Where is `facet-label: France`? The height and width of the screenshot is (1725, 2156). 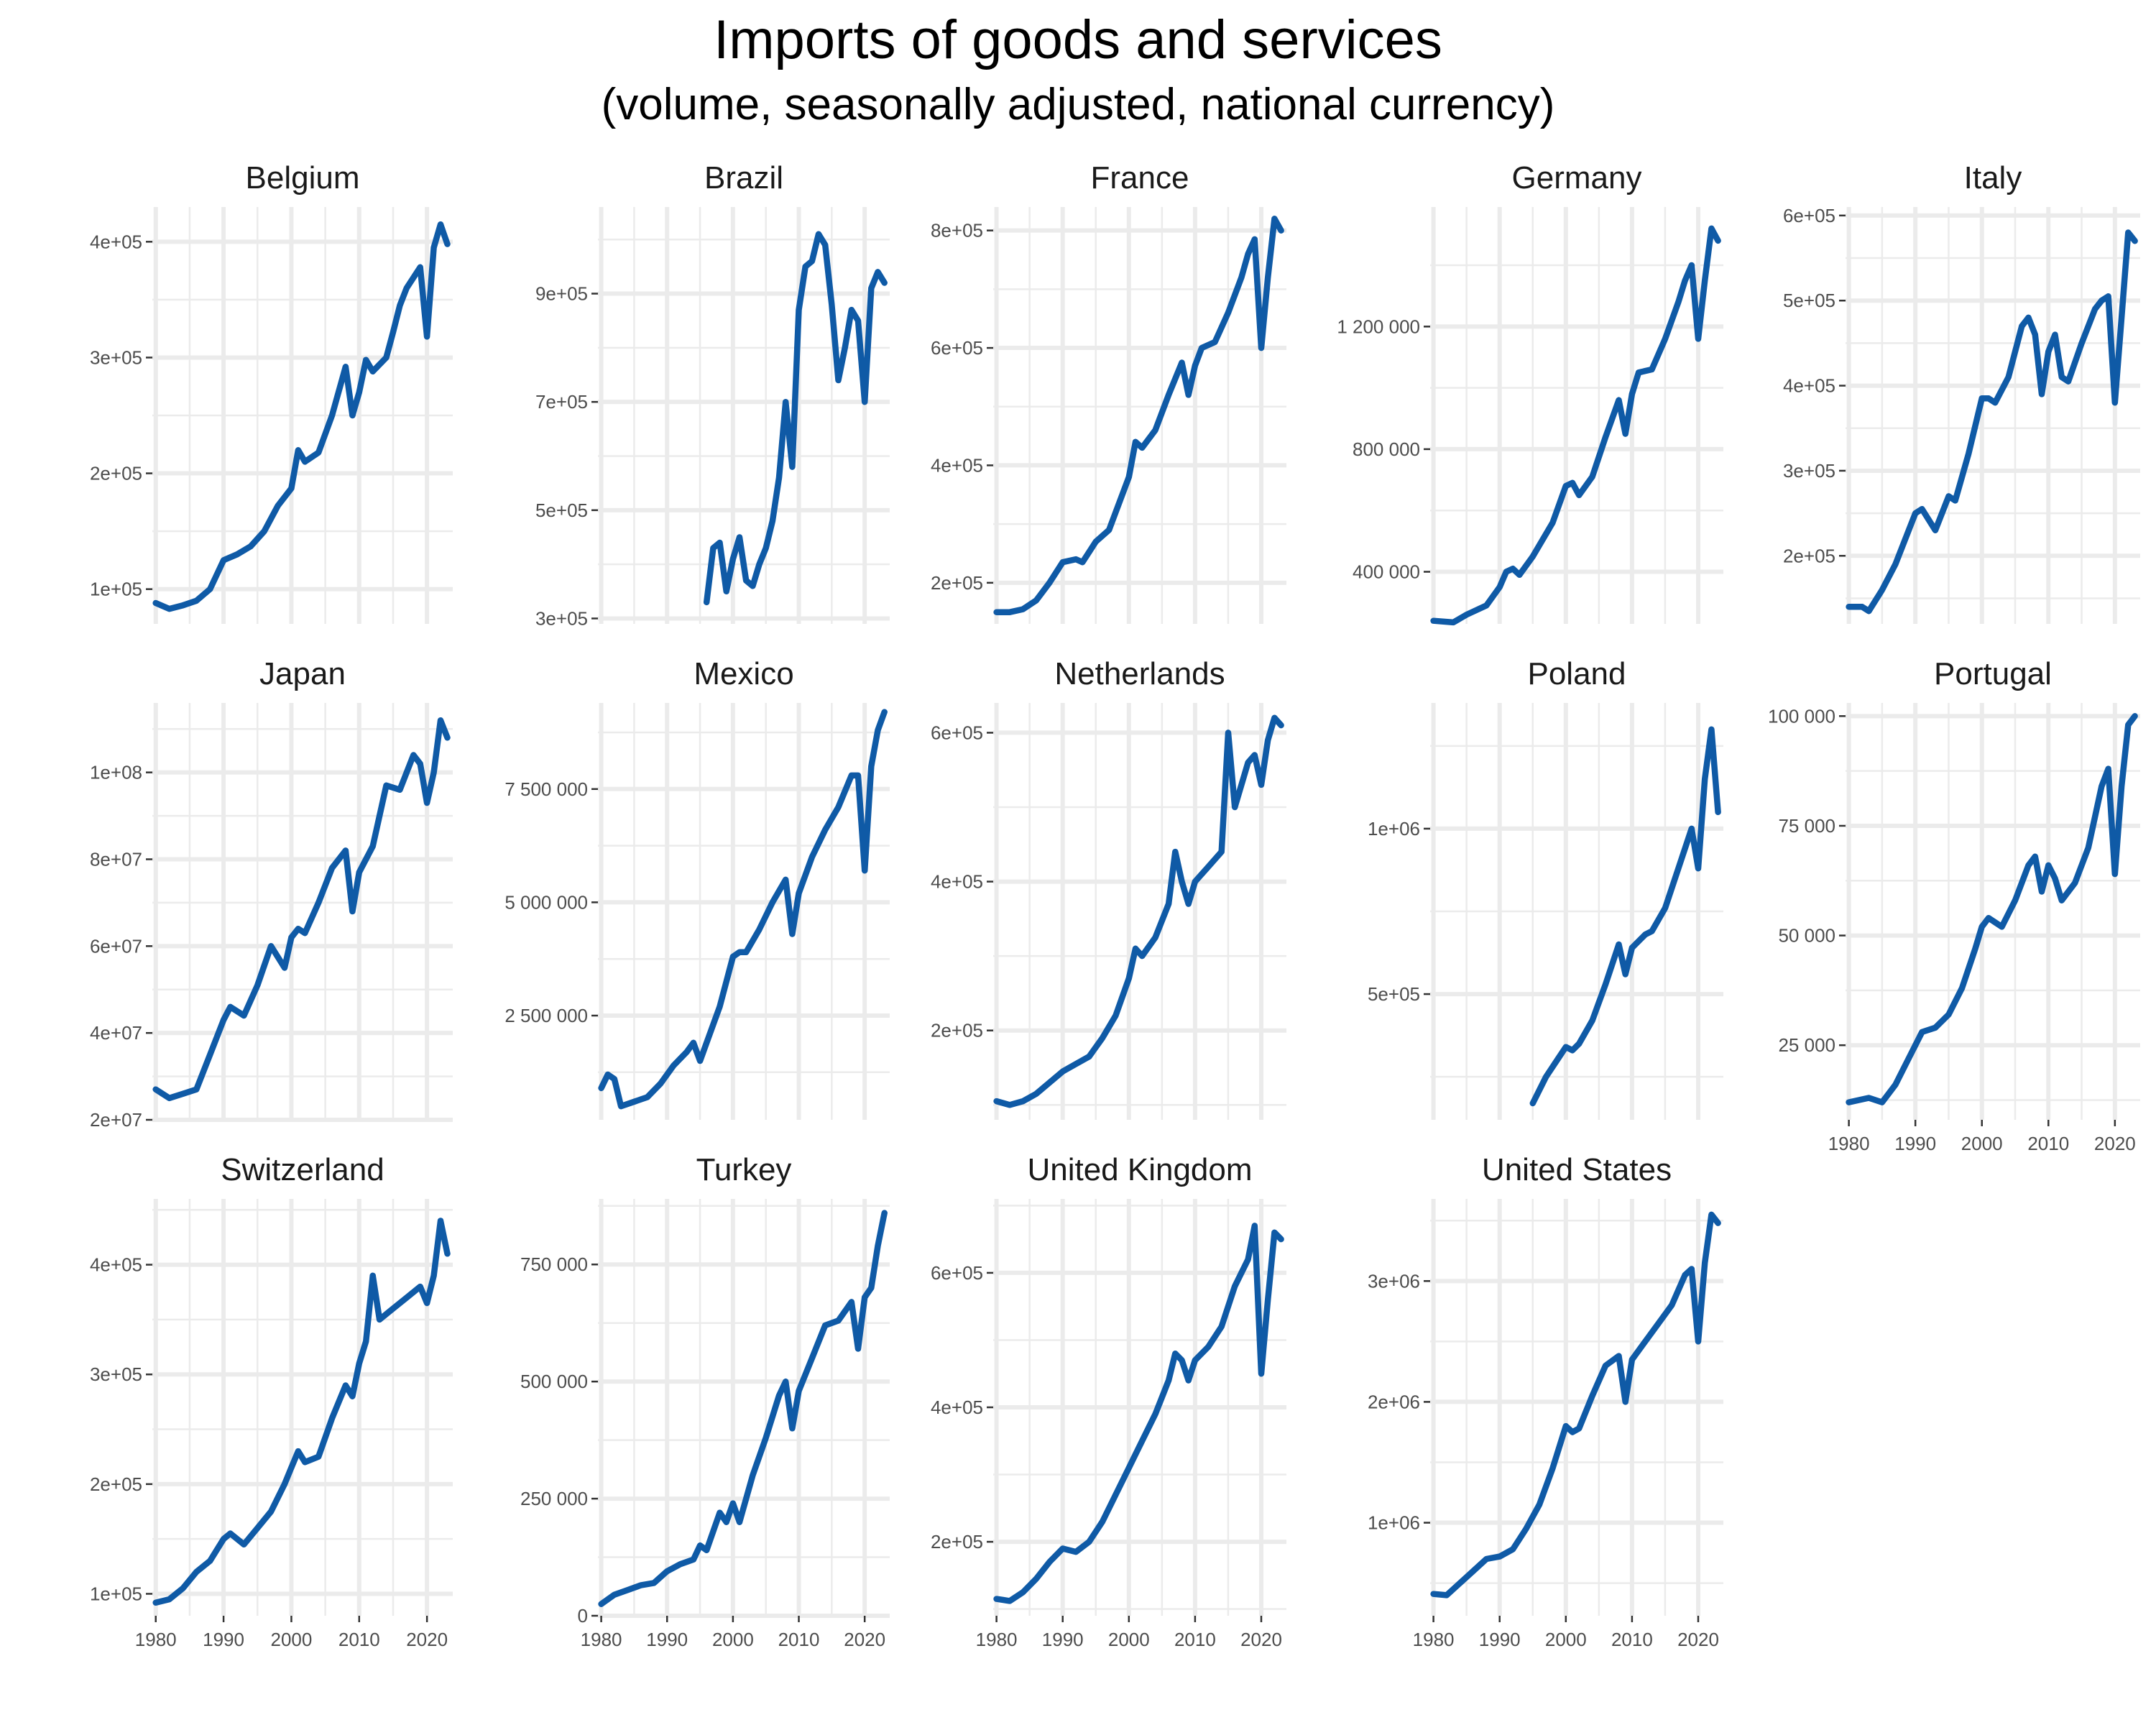
facet-label: France is located at coordinates (1140, 178).